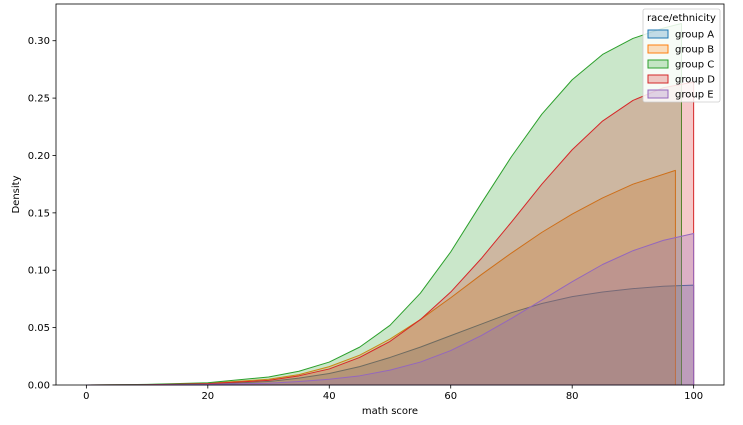 The image size is (743, 425). Describe the element at coordinates (329, 396) in the screenshot. I see `x-tick-label: 40` at that location.